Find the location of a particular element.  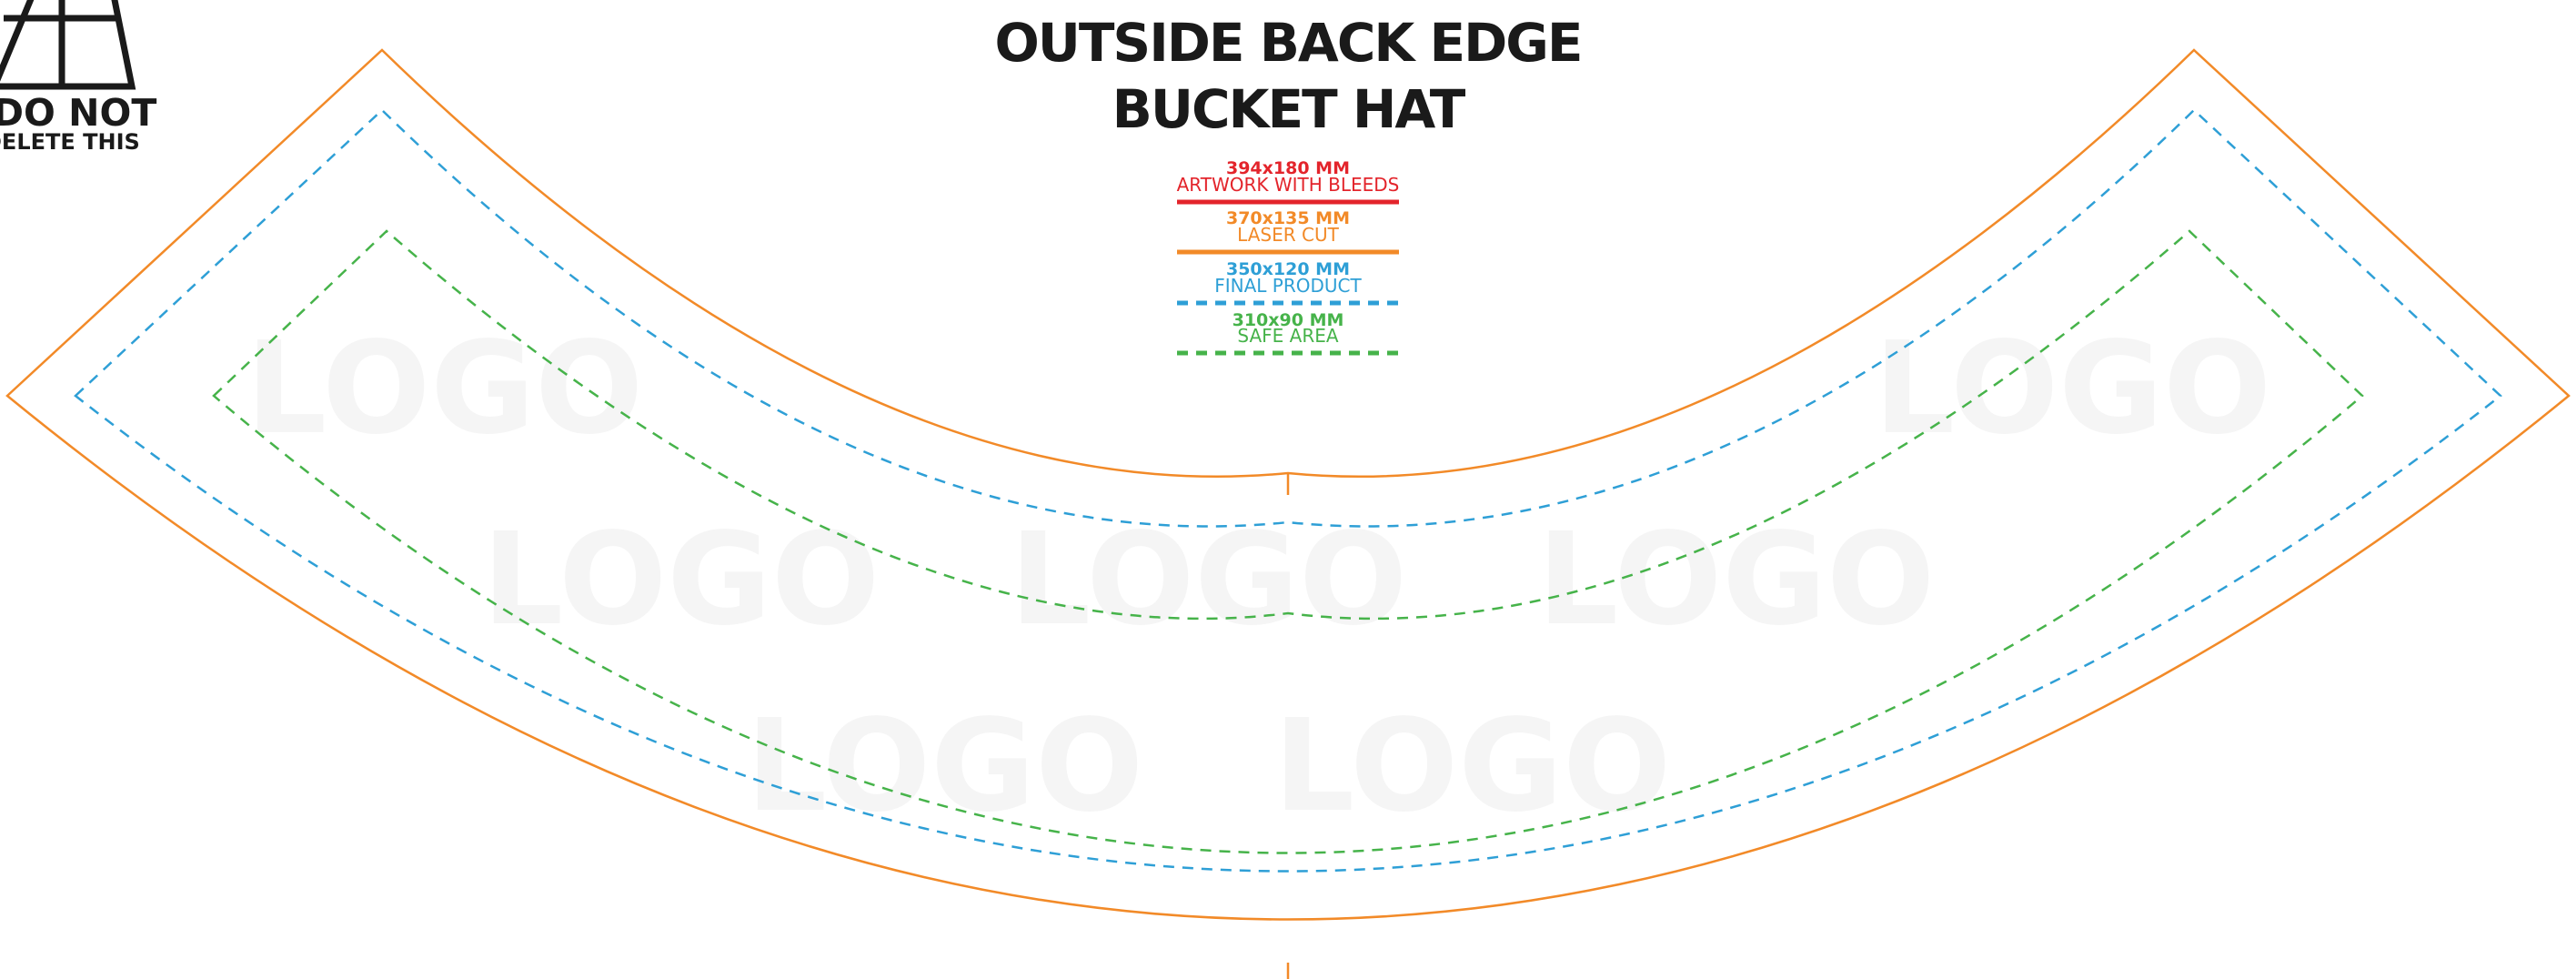

legend-item-safe-area: 310x90 MM SAFE AREA is located at coordinates (1288, 333).